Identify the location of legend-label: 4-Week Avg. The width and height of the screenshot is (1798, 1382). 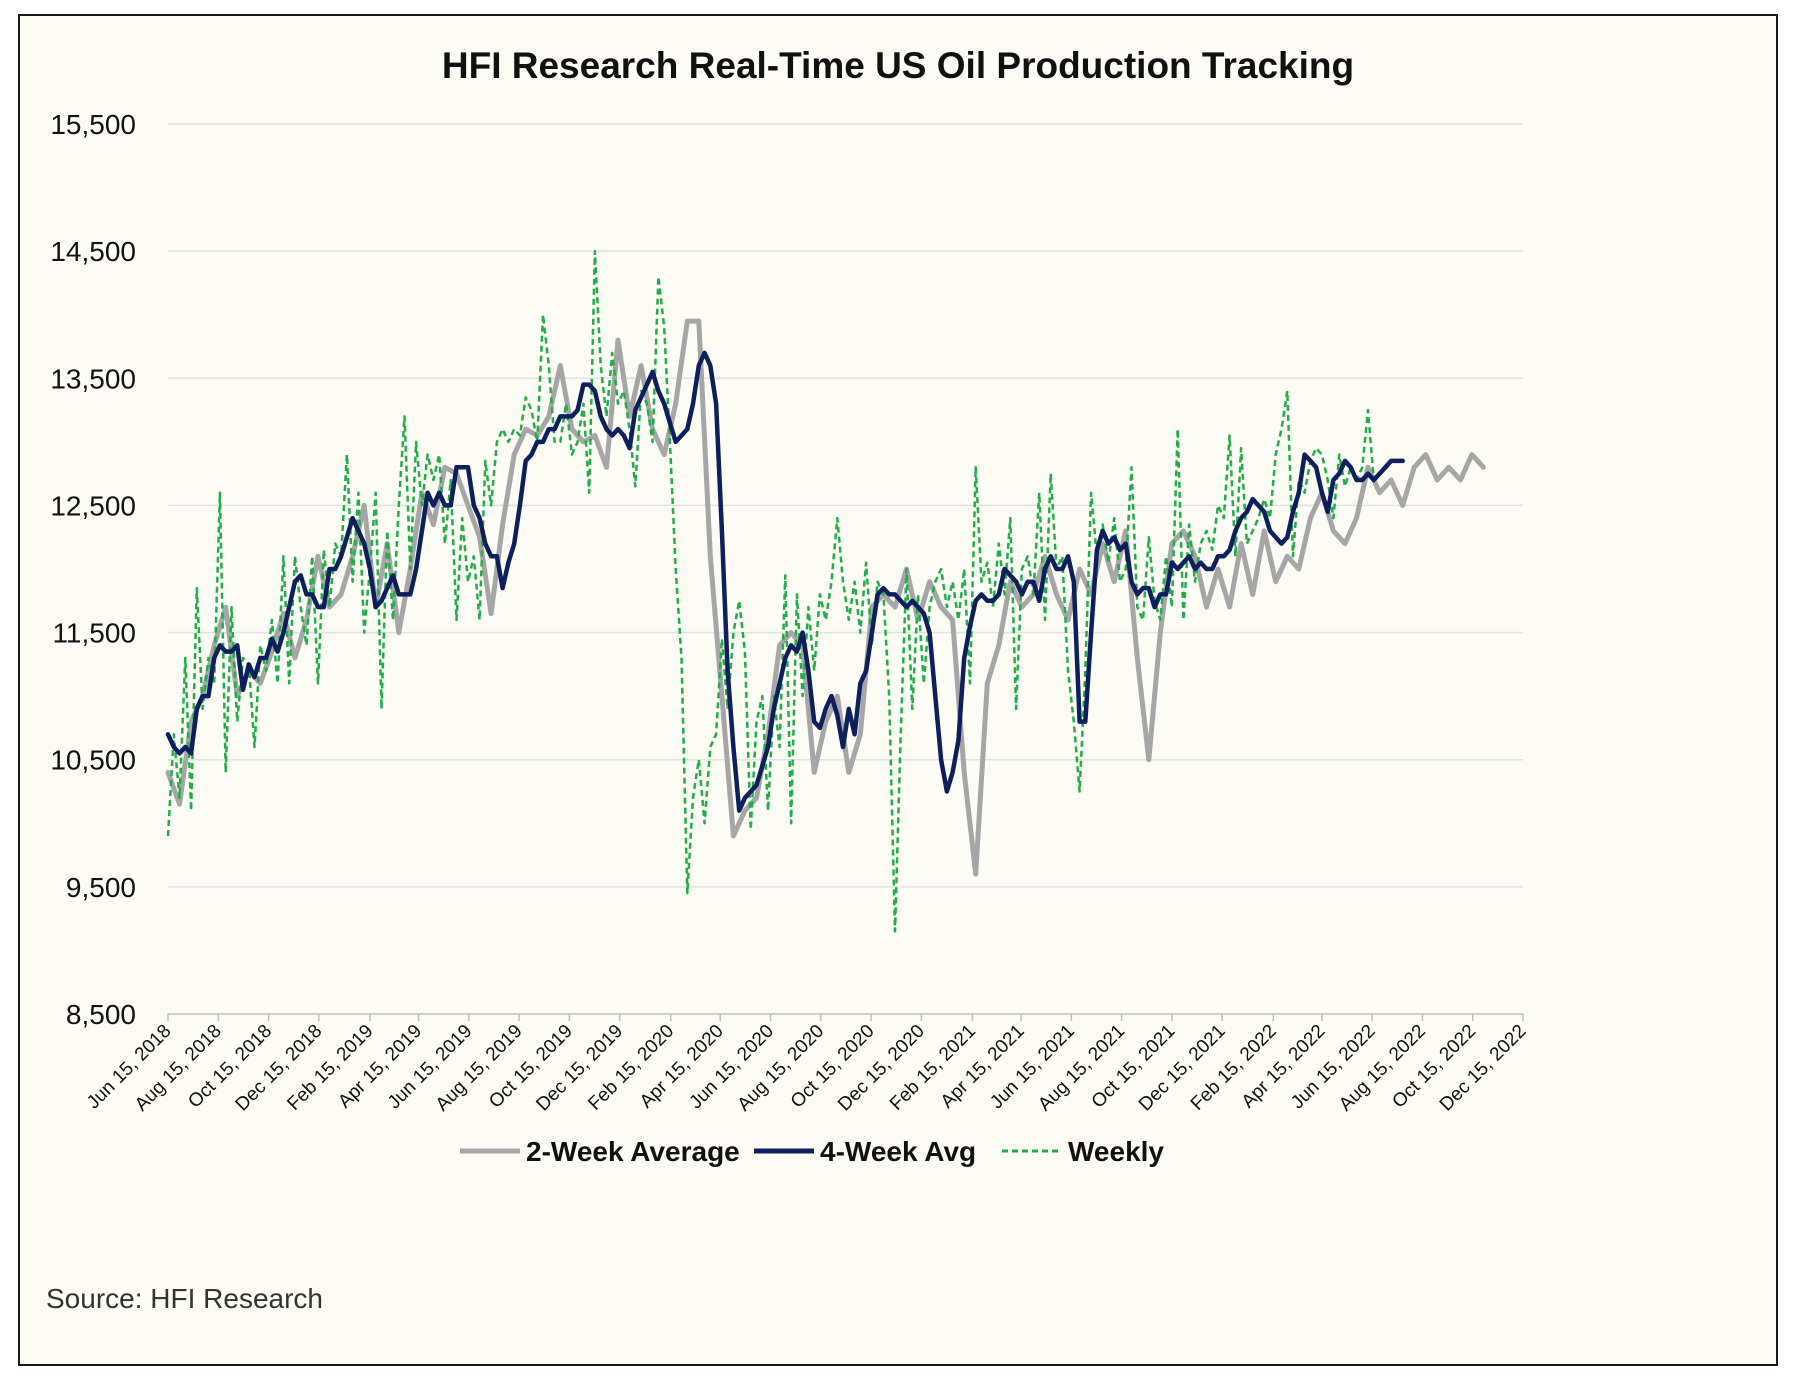
(898, 1151).